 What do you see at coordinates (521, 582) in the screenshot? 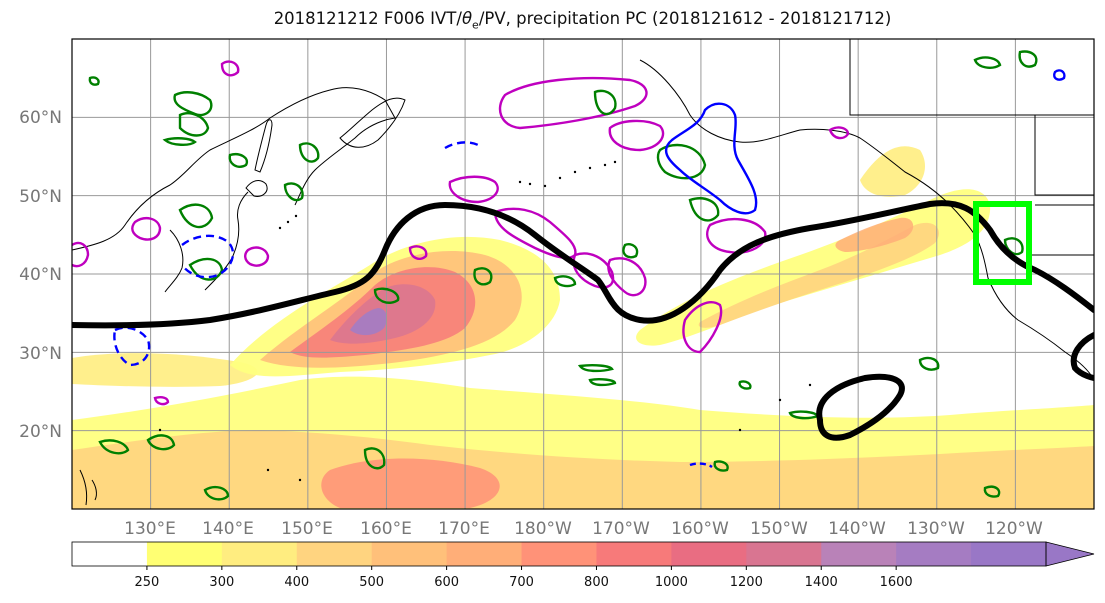
I see `colorbar-tick-label: 700` at bounding box center [521, 582].